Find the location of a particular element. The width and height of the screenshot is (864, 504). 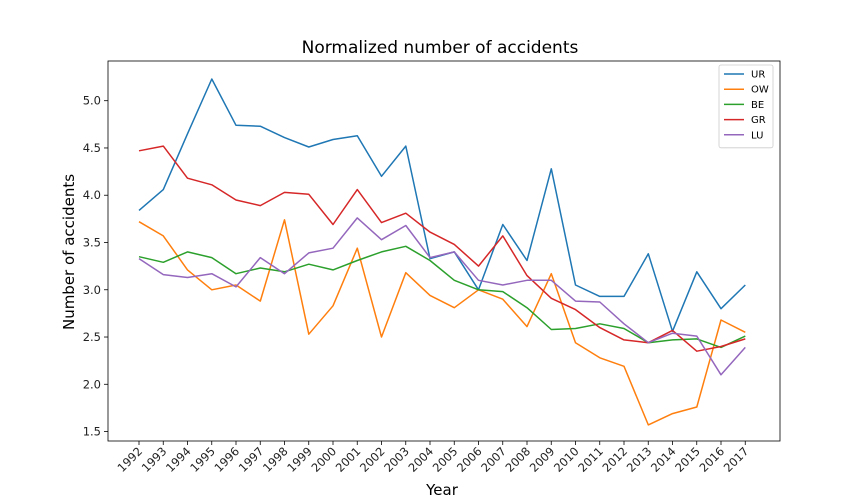

y-tick-label: 3.0 is located at coordinates (92, 290).